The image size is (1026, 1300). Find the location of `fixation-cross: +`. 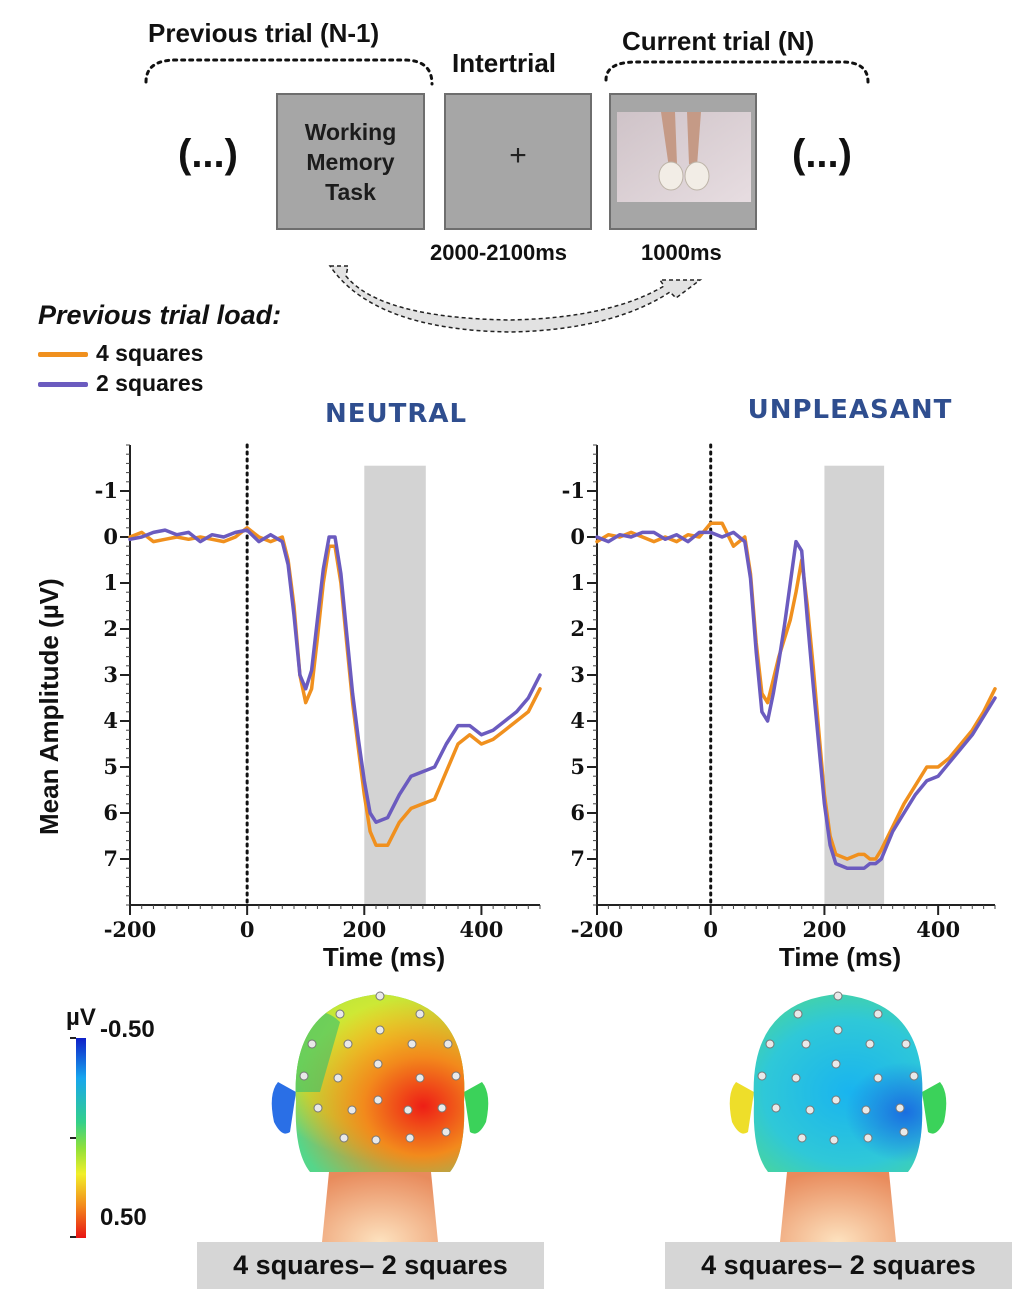

fixation-cross: + is located at coordinates (518, 155).